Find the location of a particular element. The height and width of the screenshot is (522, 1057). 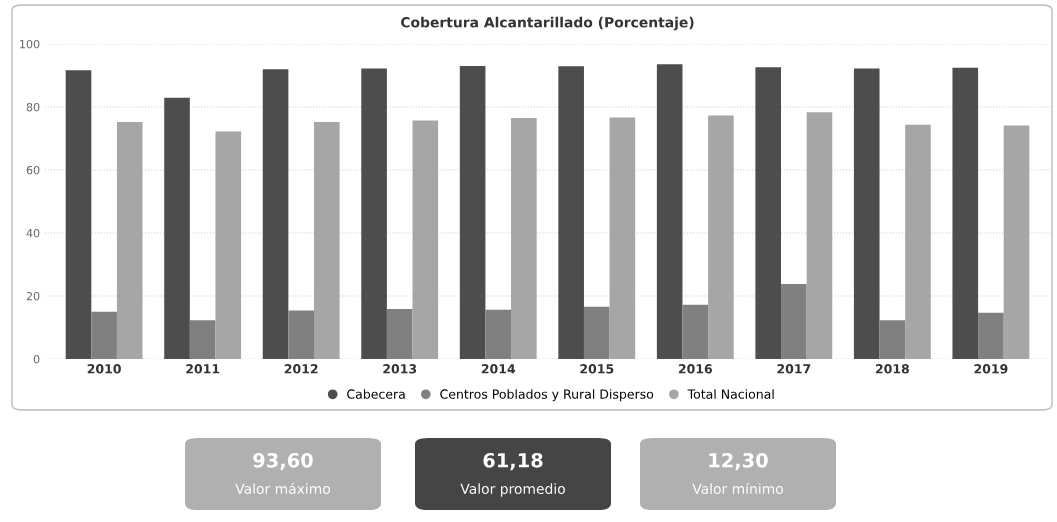

y-tick-label: 0 is located at coordinates (36, 359).